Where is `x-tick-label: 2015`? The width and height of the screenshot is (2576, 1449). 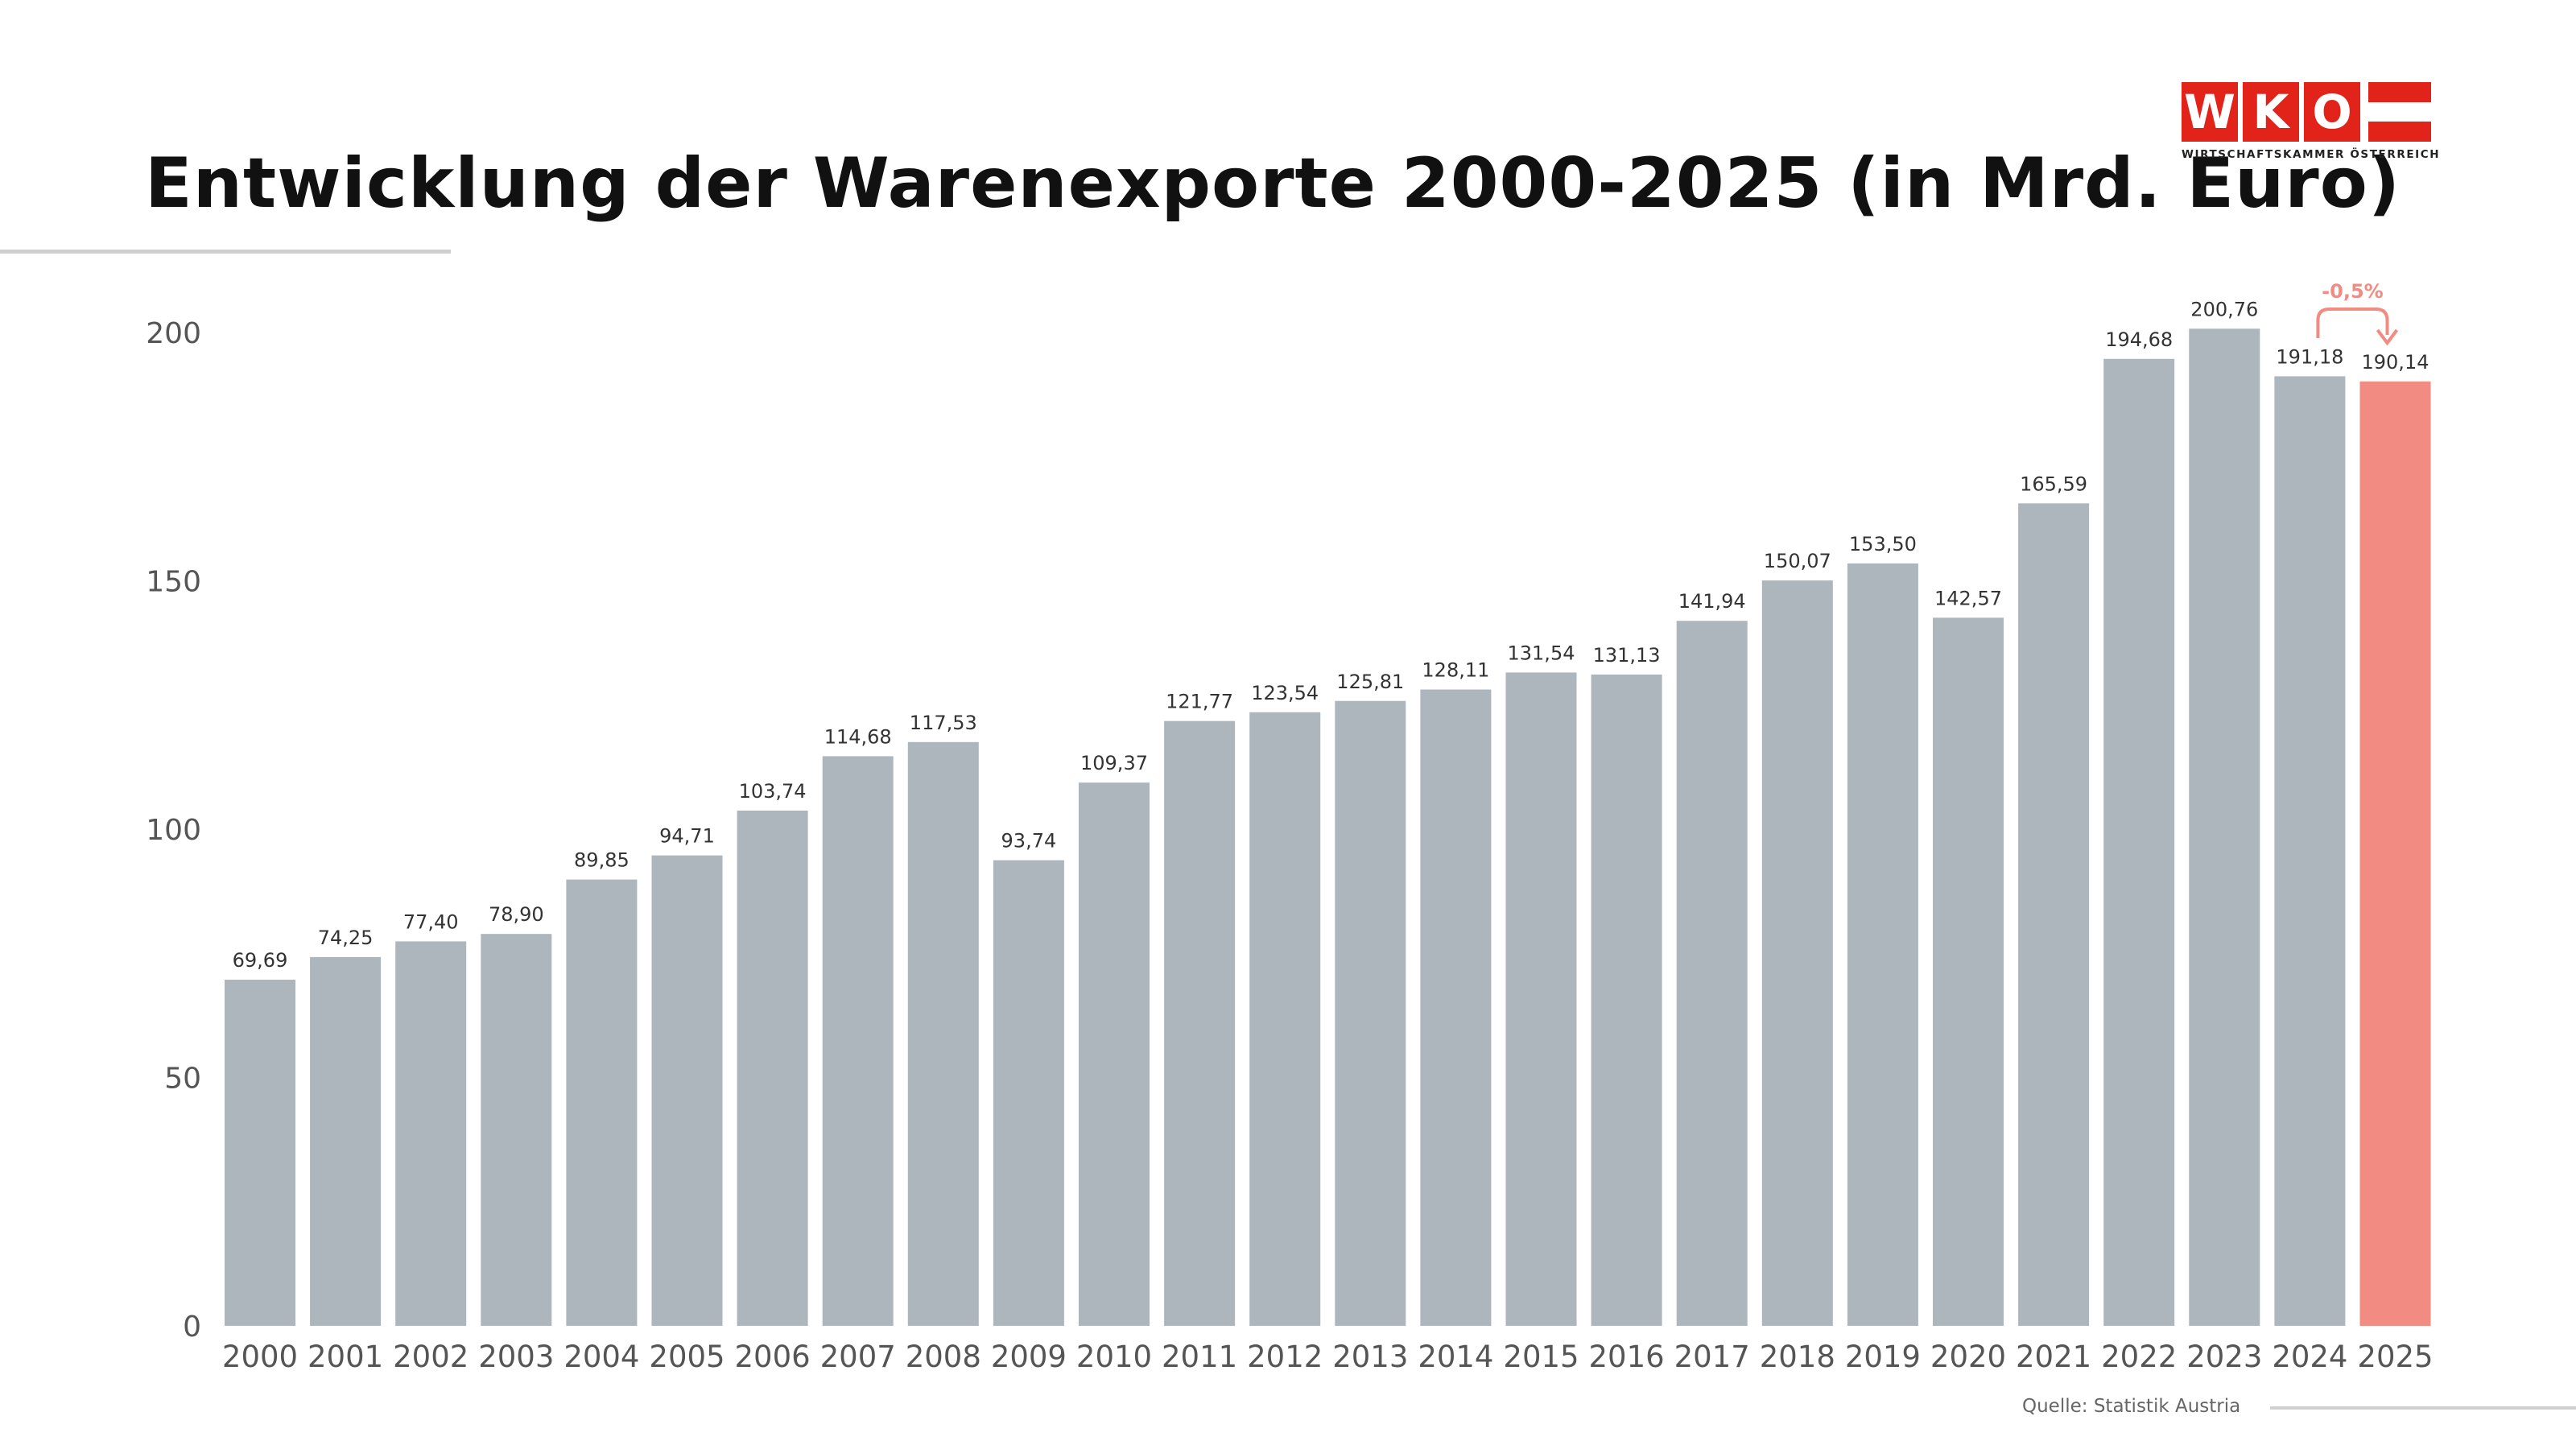
x-tick-label: 2015 is located at coordinates (1541, 1357).